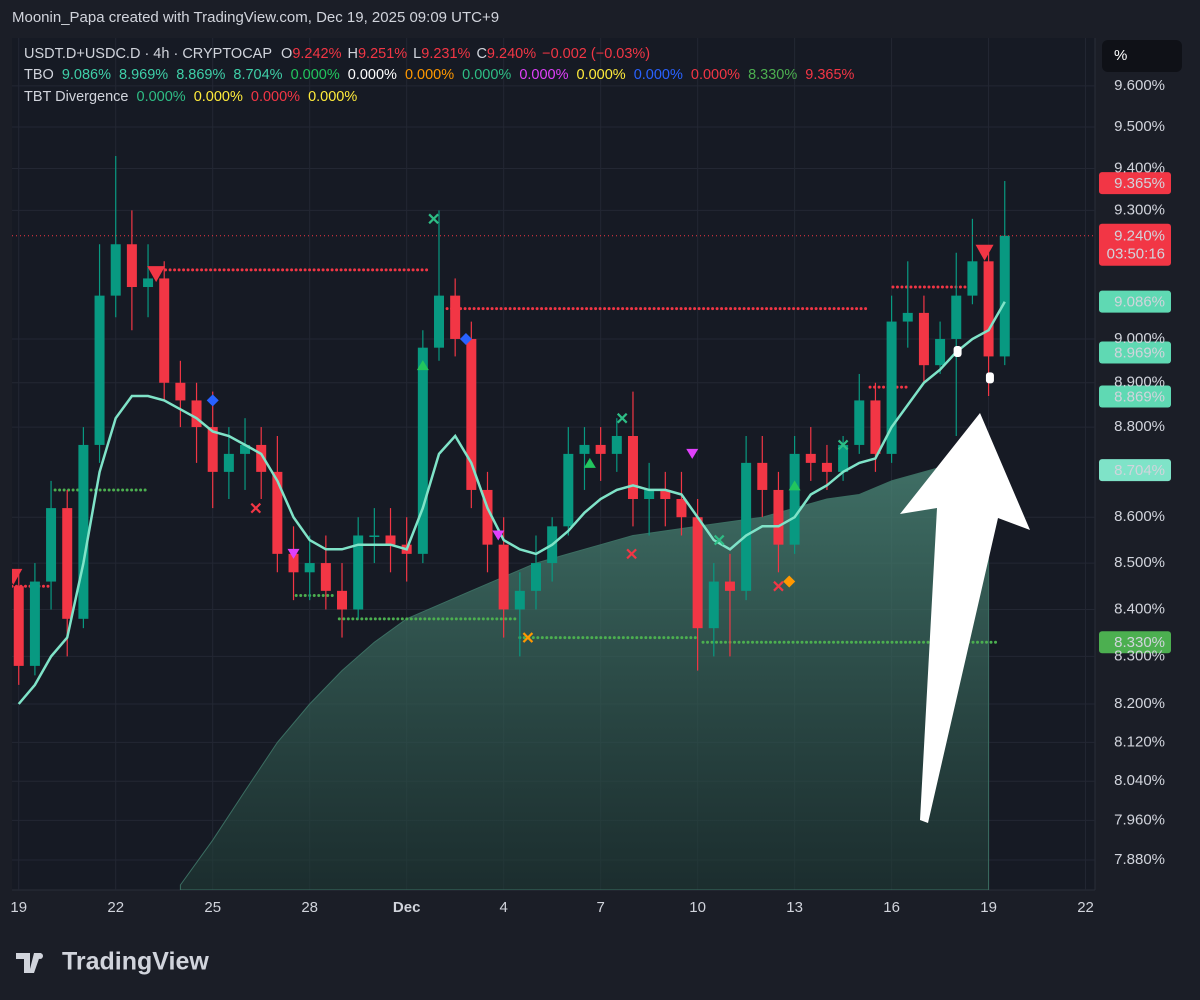 The image size is (1200, 1000). Describe the element at coordinates (965, 618) in the screenshot. I see `annotation-arrow` at that location.